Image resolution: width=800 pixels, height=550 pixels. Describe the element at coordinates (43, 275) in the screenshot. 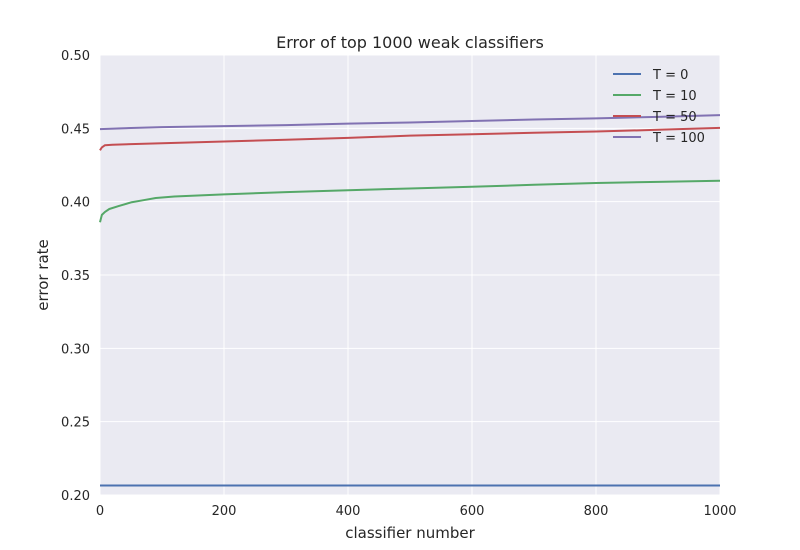

I see `y-axis-label: error rate` at that location.